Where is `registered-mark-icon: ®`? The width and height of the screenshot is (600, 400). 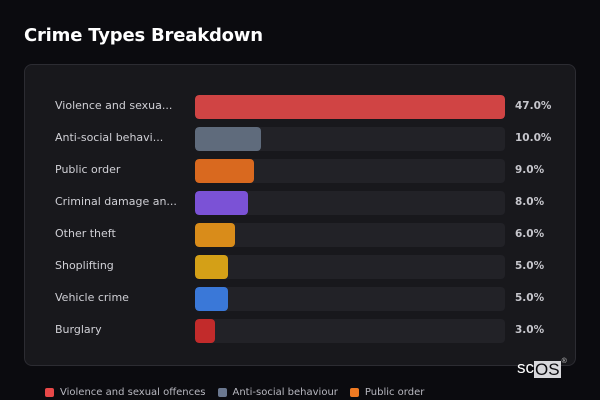
registered-mark-icon: ® is located at coordinates (564, 361).